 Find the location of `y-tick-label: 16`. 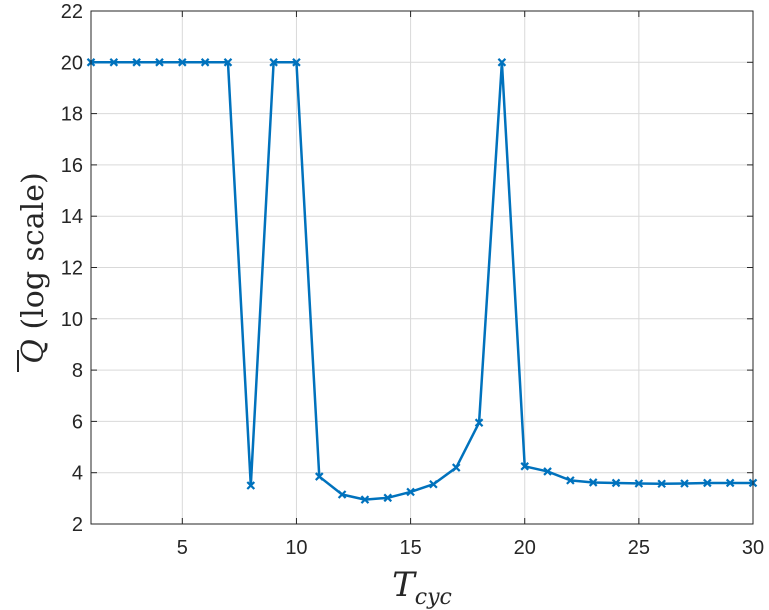

y-tick-label: 16 is located at coordinates (72, 166).